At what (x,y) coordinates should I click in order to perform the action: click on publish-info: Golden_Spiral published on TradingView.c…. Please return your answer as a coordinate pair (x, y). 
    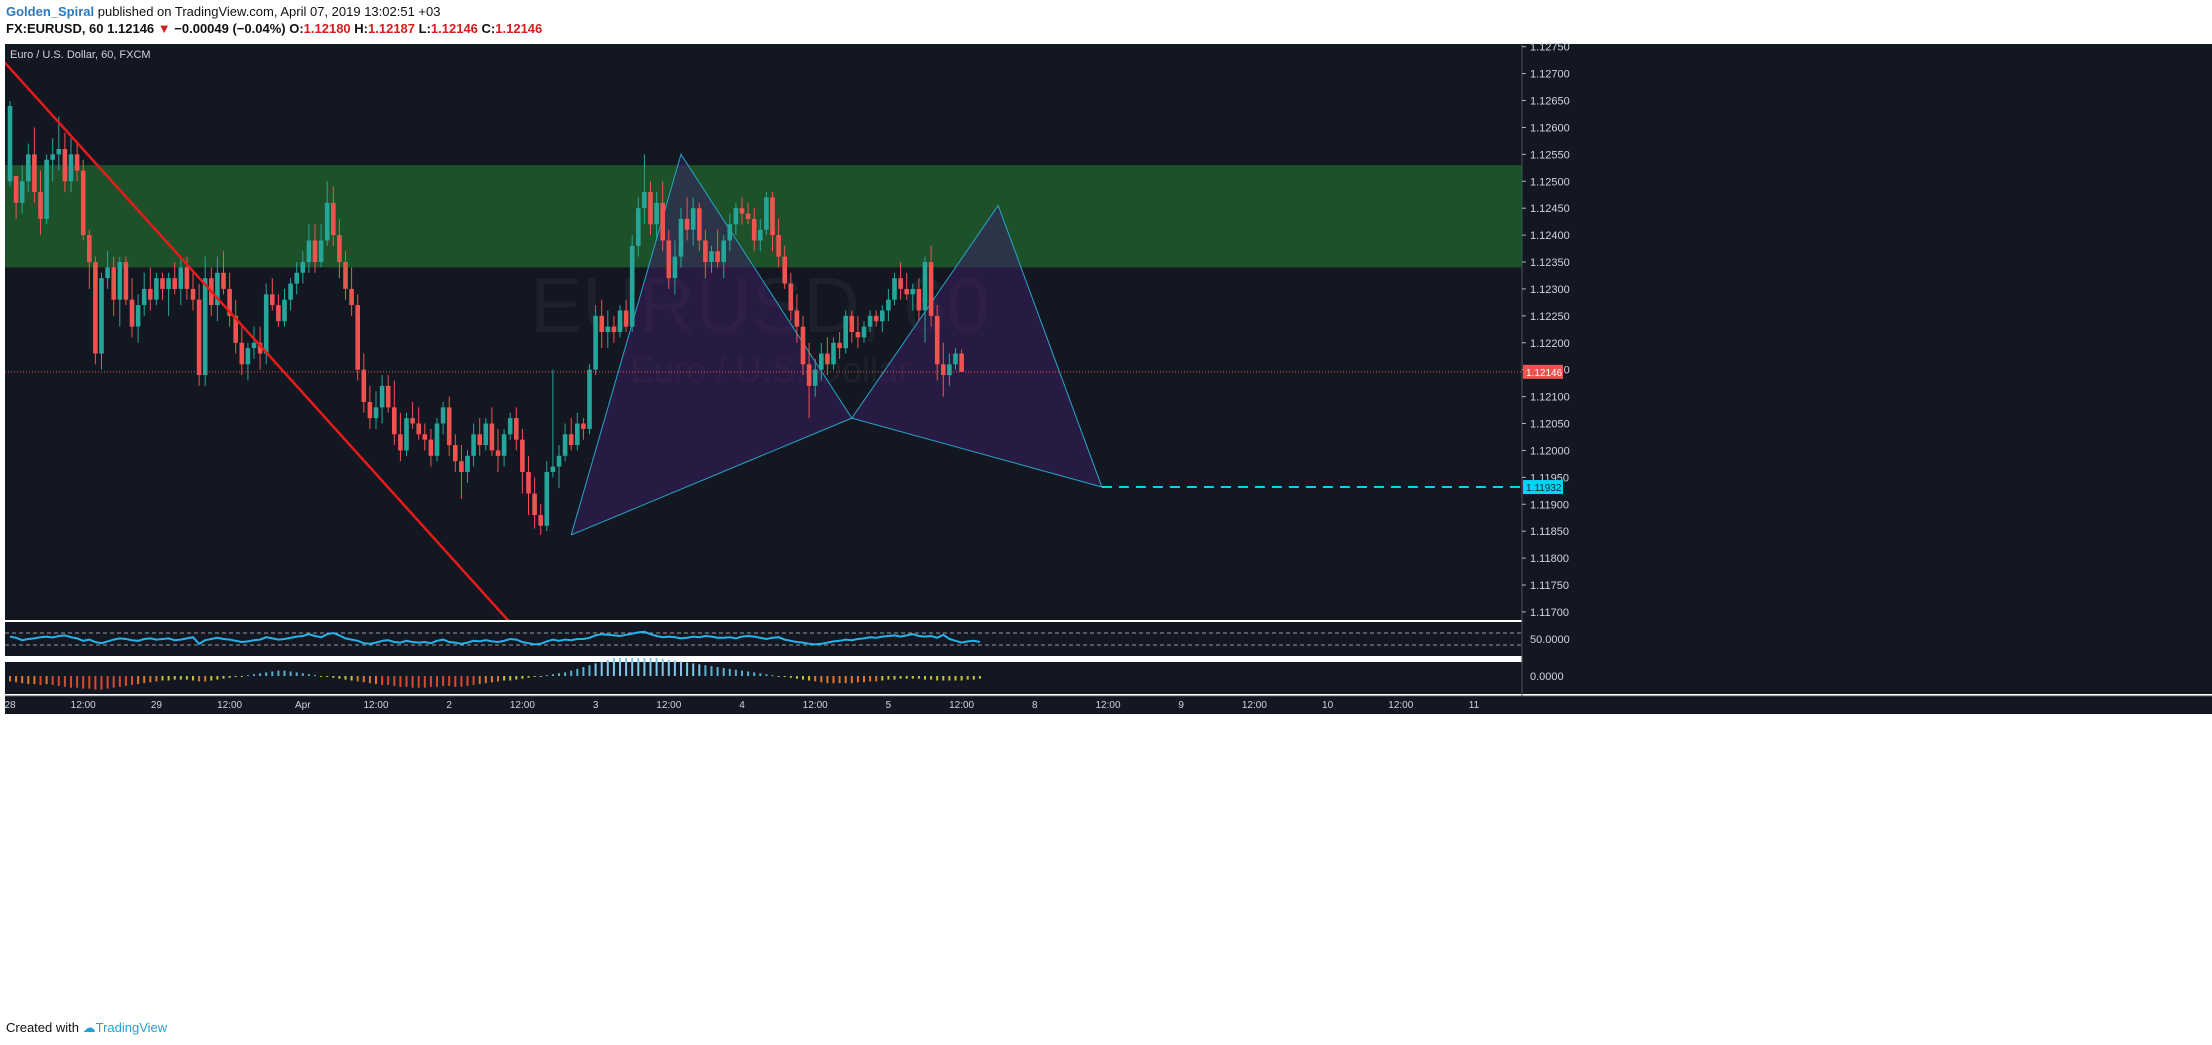
    Looking at the image, I should click on (223, 11).